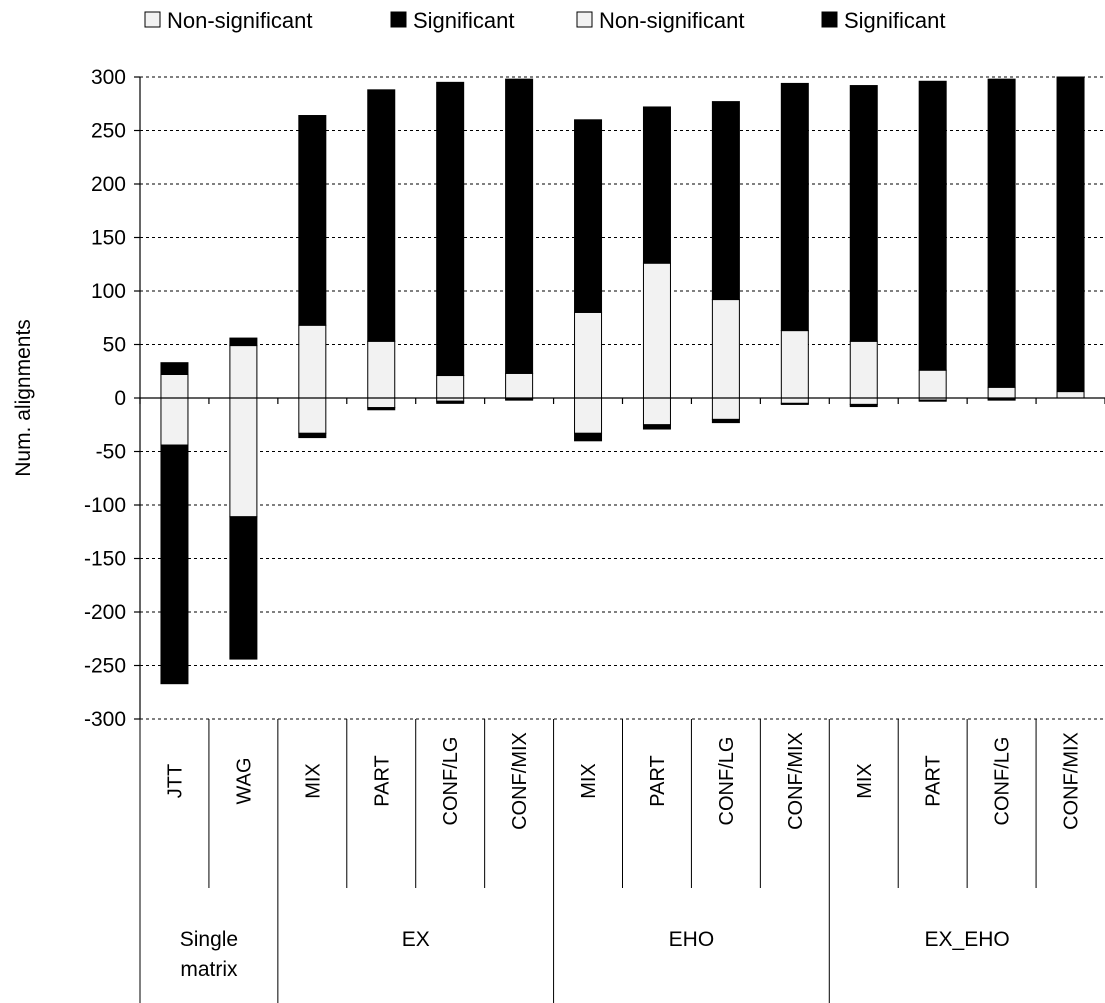  I want to click on group-label: EX, so click(416, 939).